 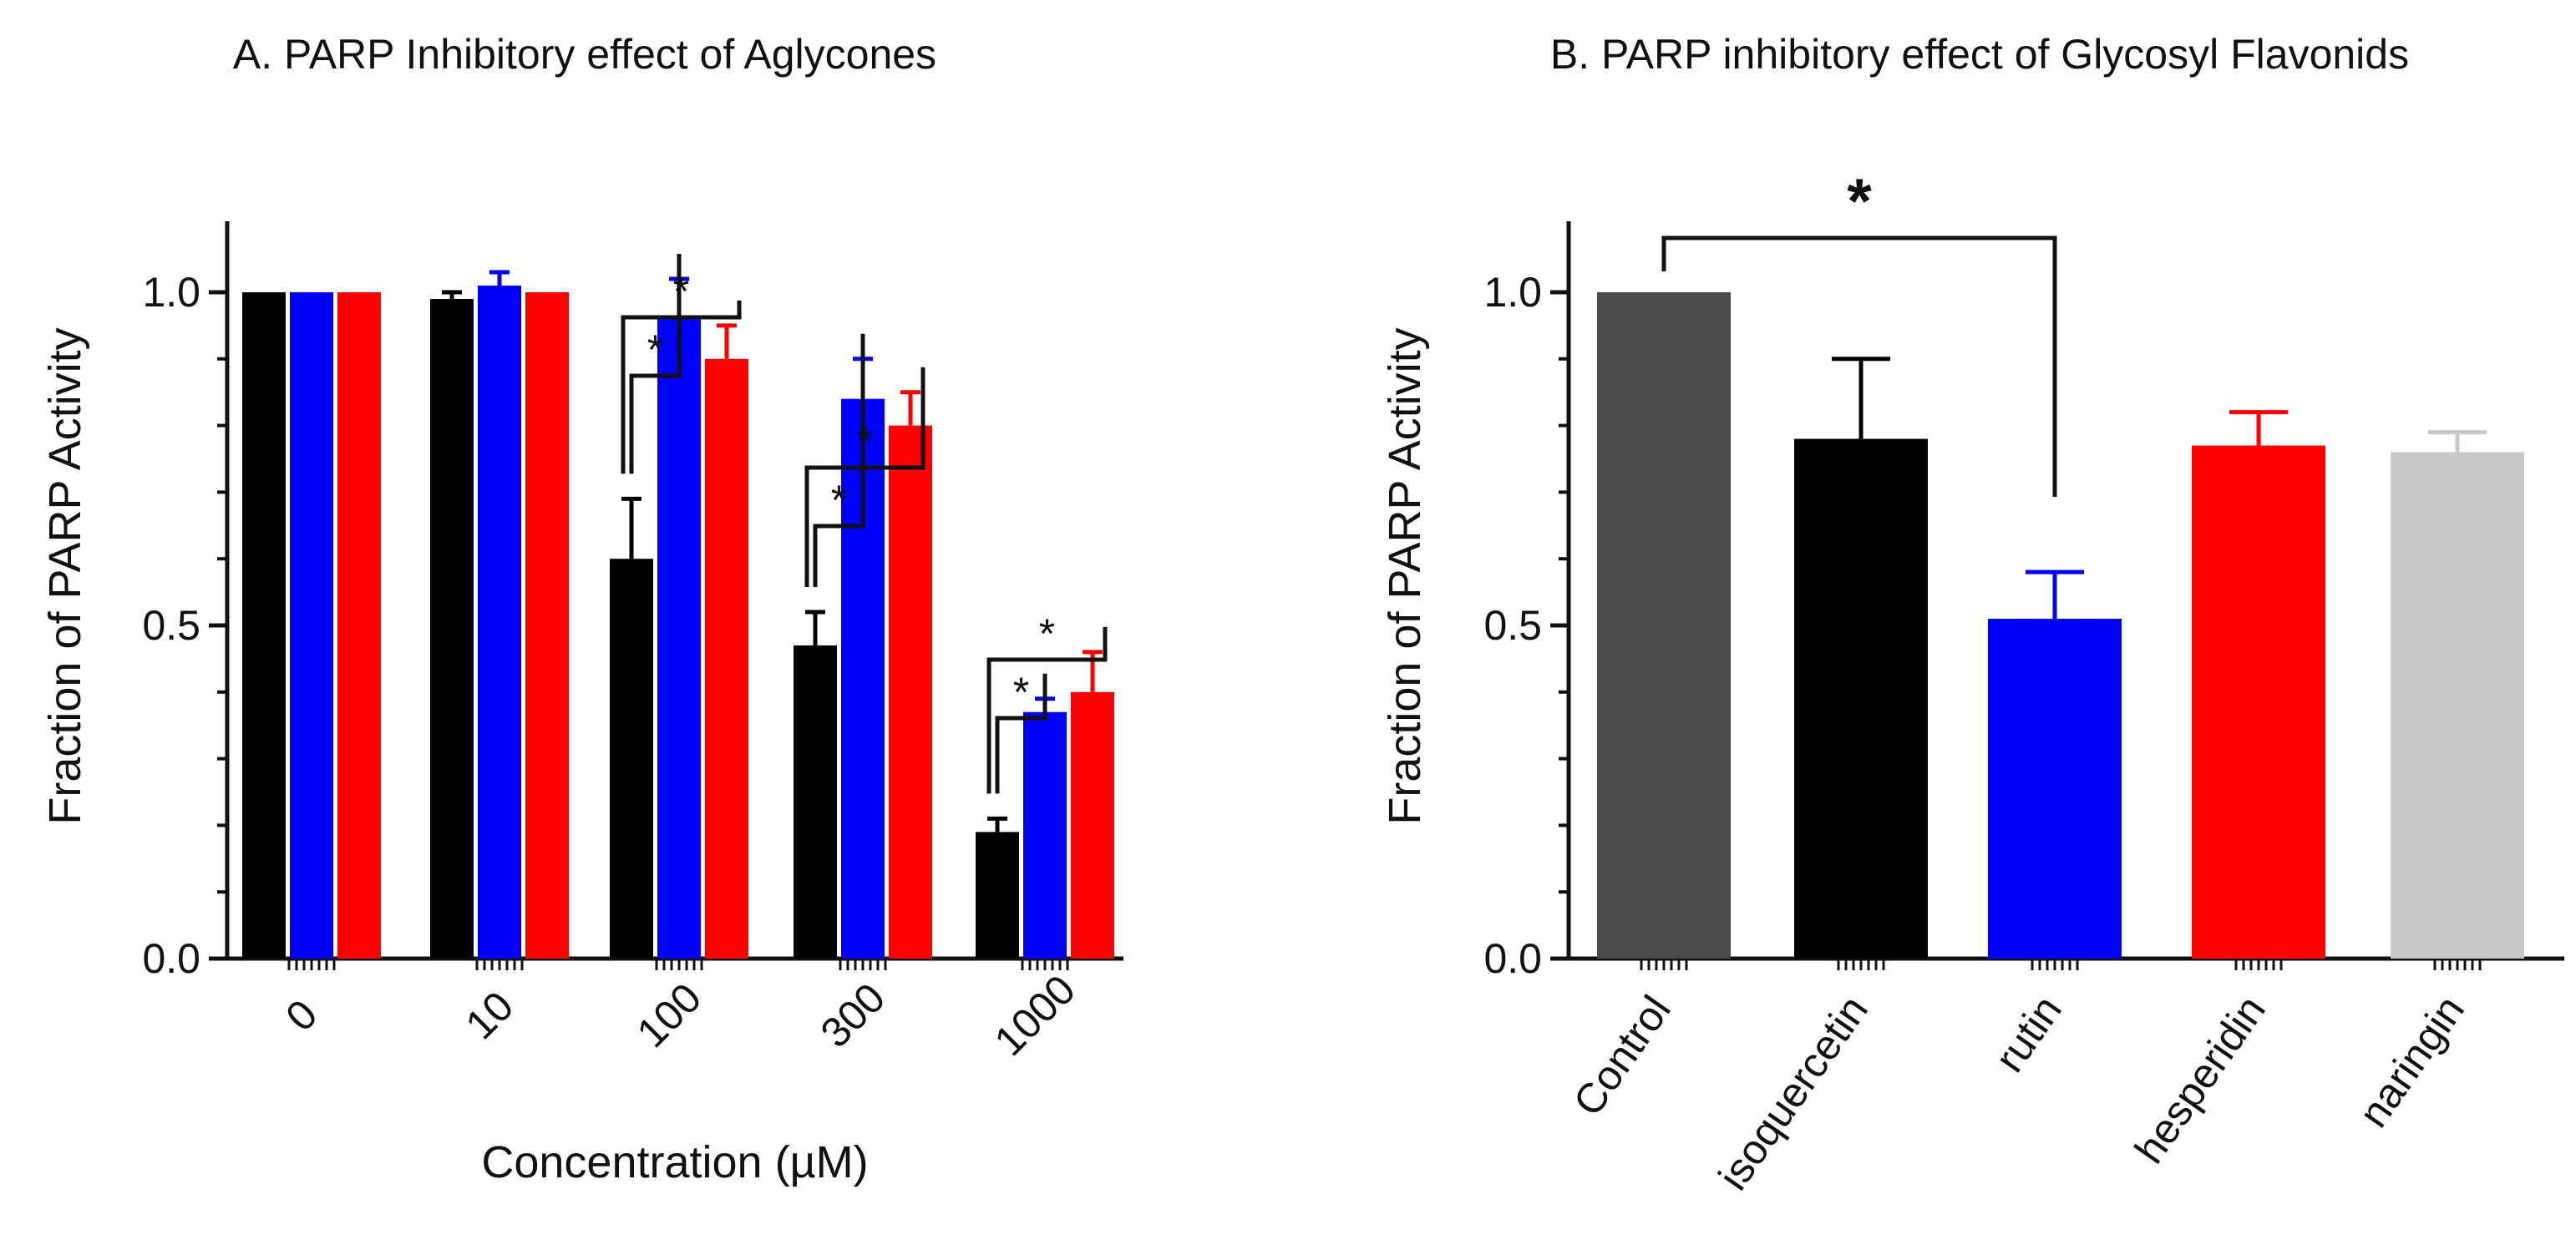 I want to click on significance-star-300-3: *, so click(x=865, y=442).